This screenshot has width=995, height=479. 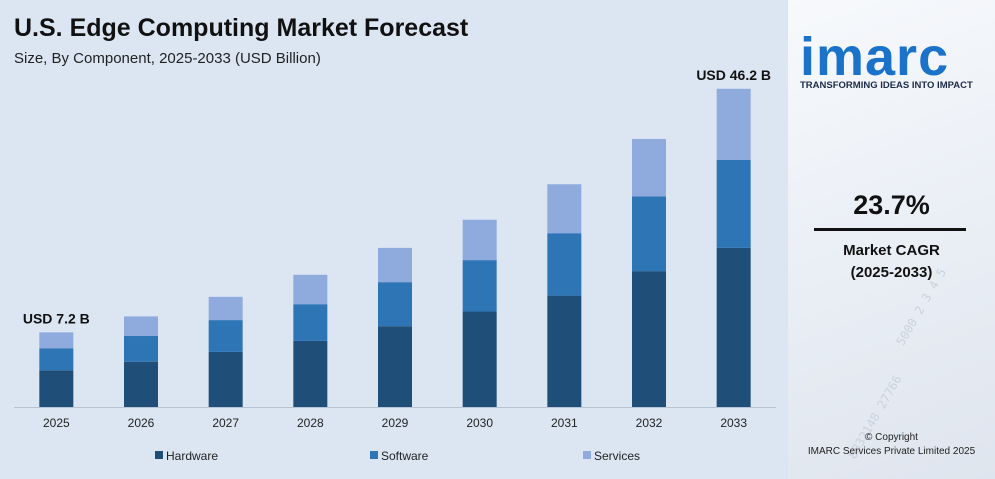 I want to click on bar-hardware-2026, so click(x=141, y=384).